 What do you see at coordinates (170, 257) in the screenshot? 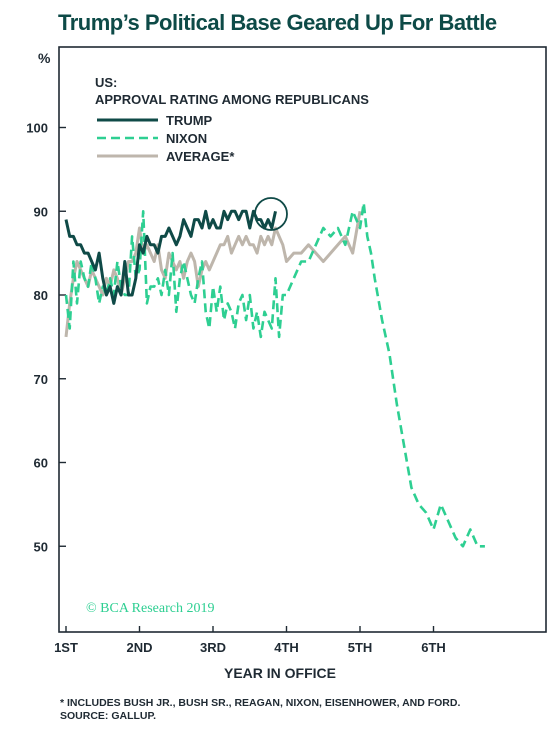
I see `series-line-trump` at bounding box center [170, 257].